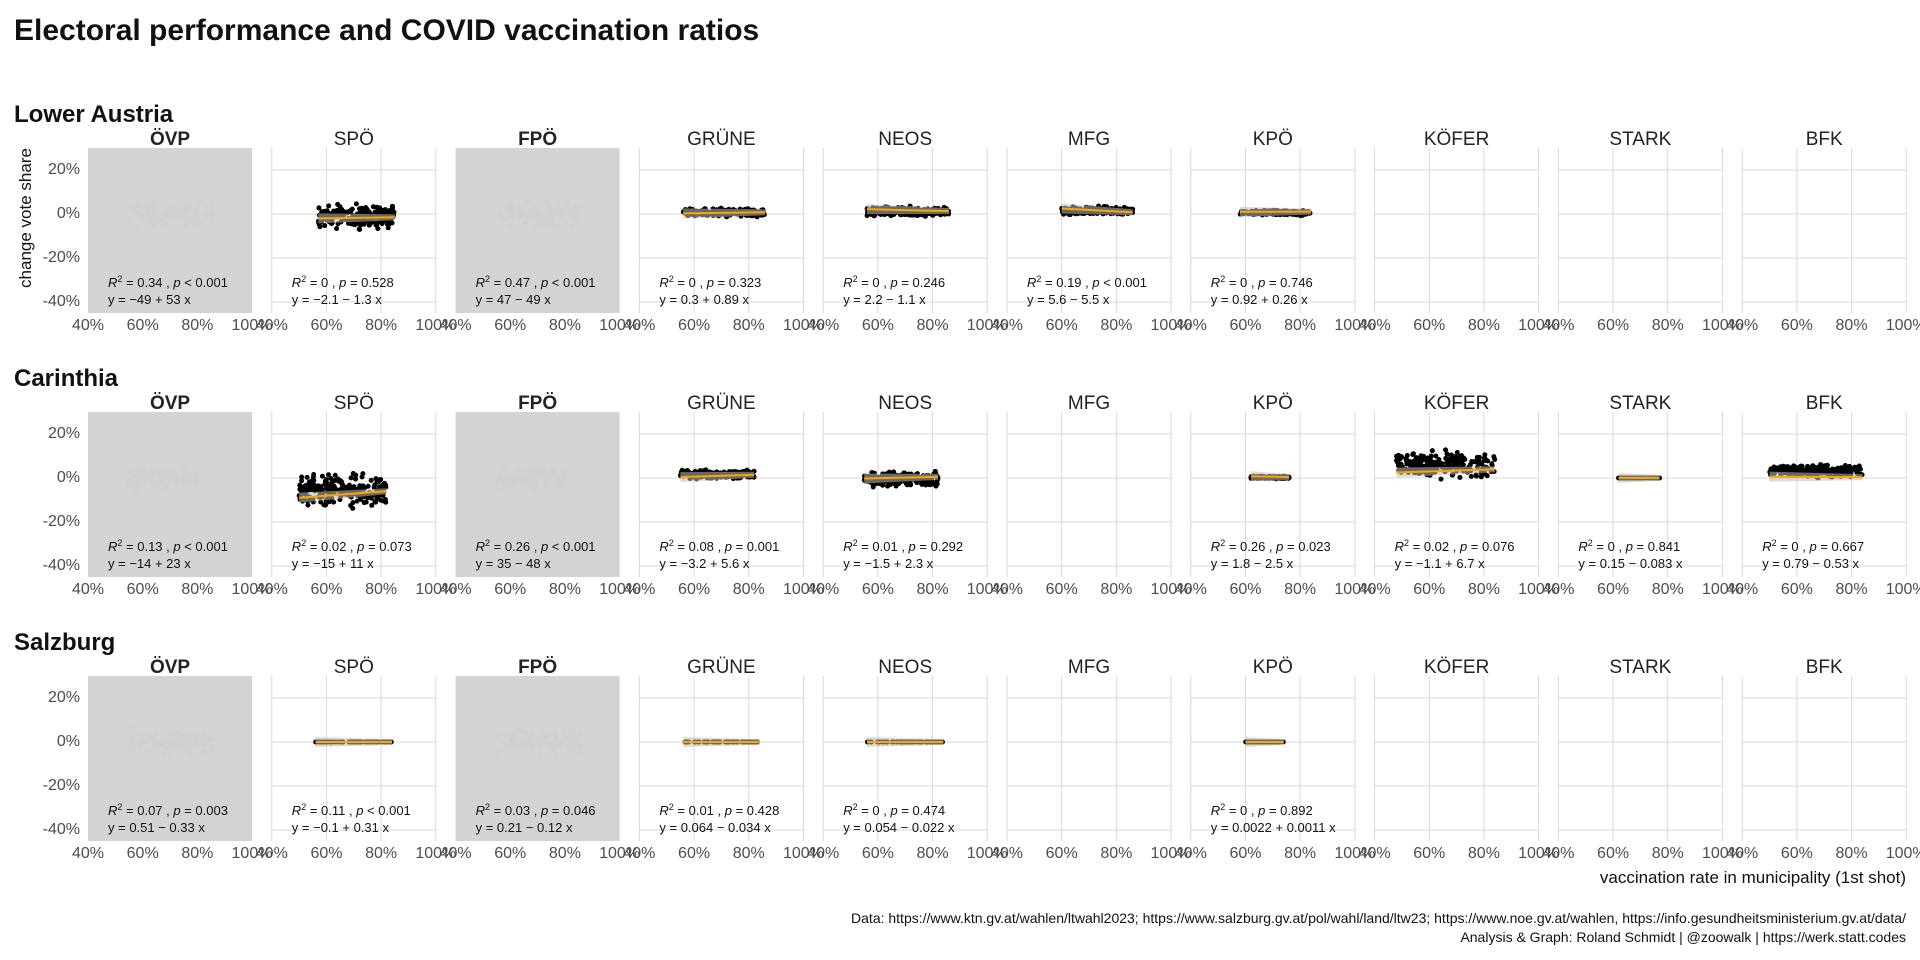 This screenshot has height=960, width=1920. What do you see at coordinates (749, 853) in the screenshot?
I see `x-tick-label-gruene: 80%` at bounding box center [749, 853].